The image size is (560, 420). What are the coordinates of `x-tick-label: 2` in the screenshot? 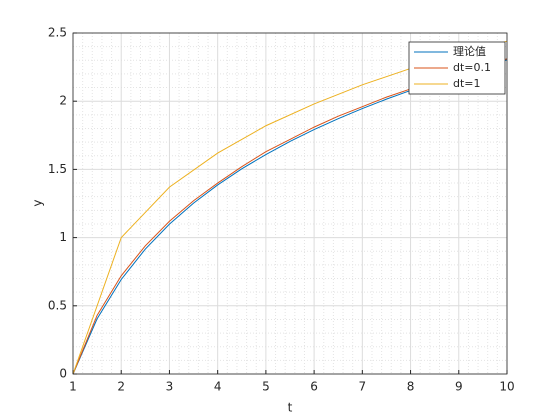 It's located at (121, 387).